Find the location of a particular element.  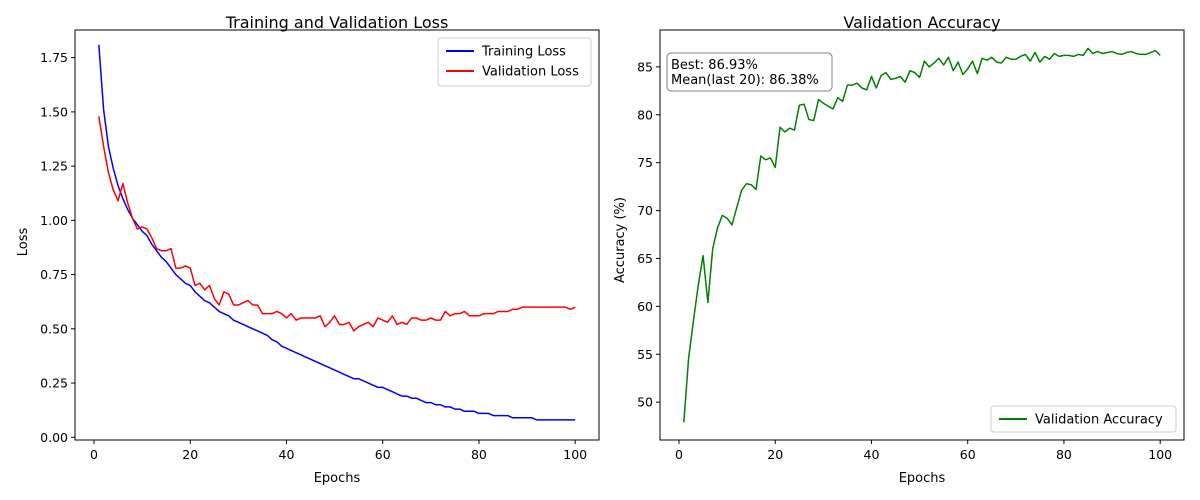

accuracy-chart-xtick-label: 60 is located at coordinates (968, 454).